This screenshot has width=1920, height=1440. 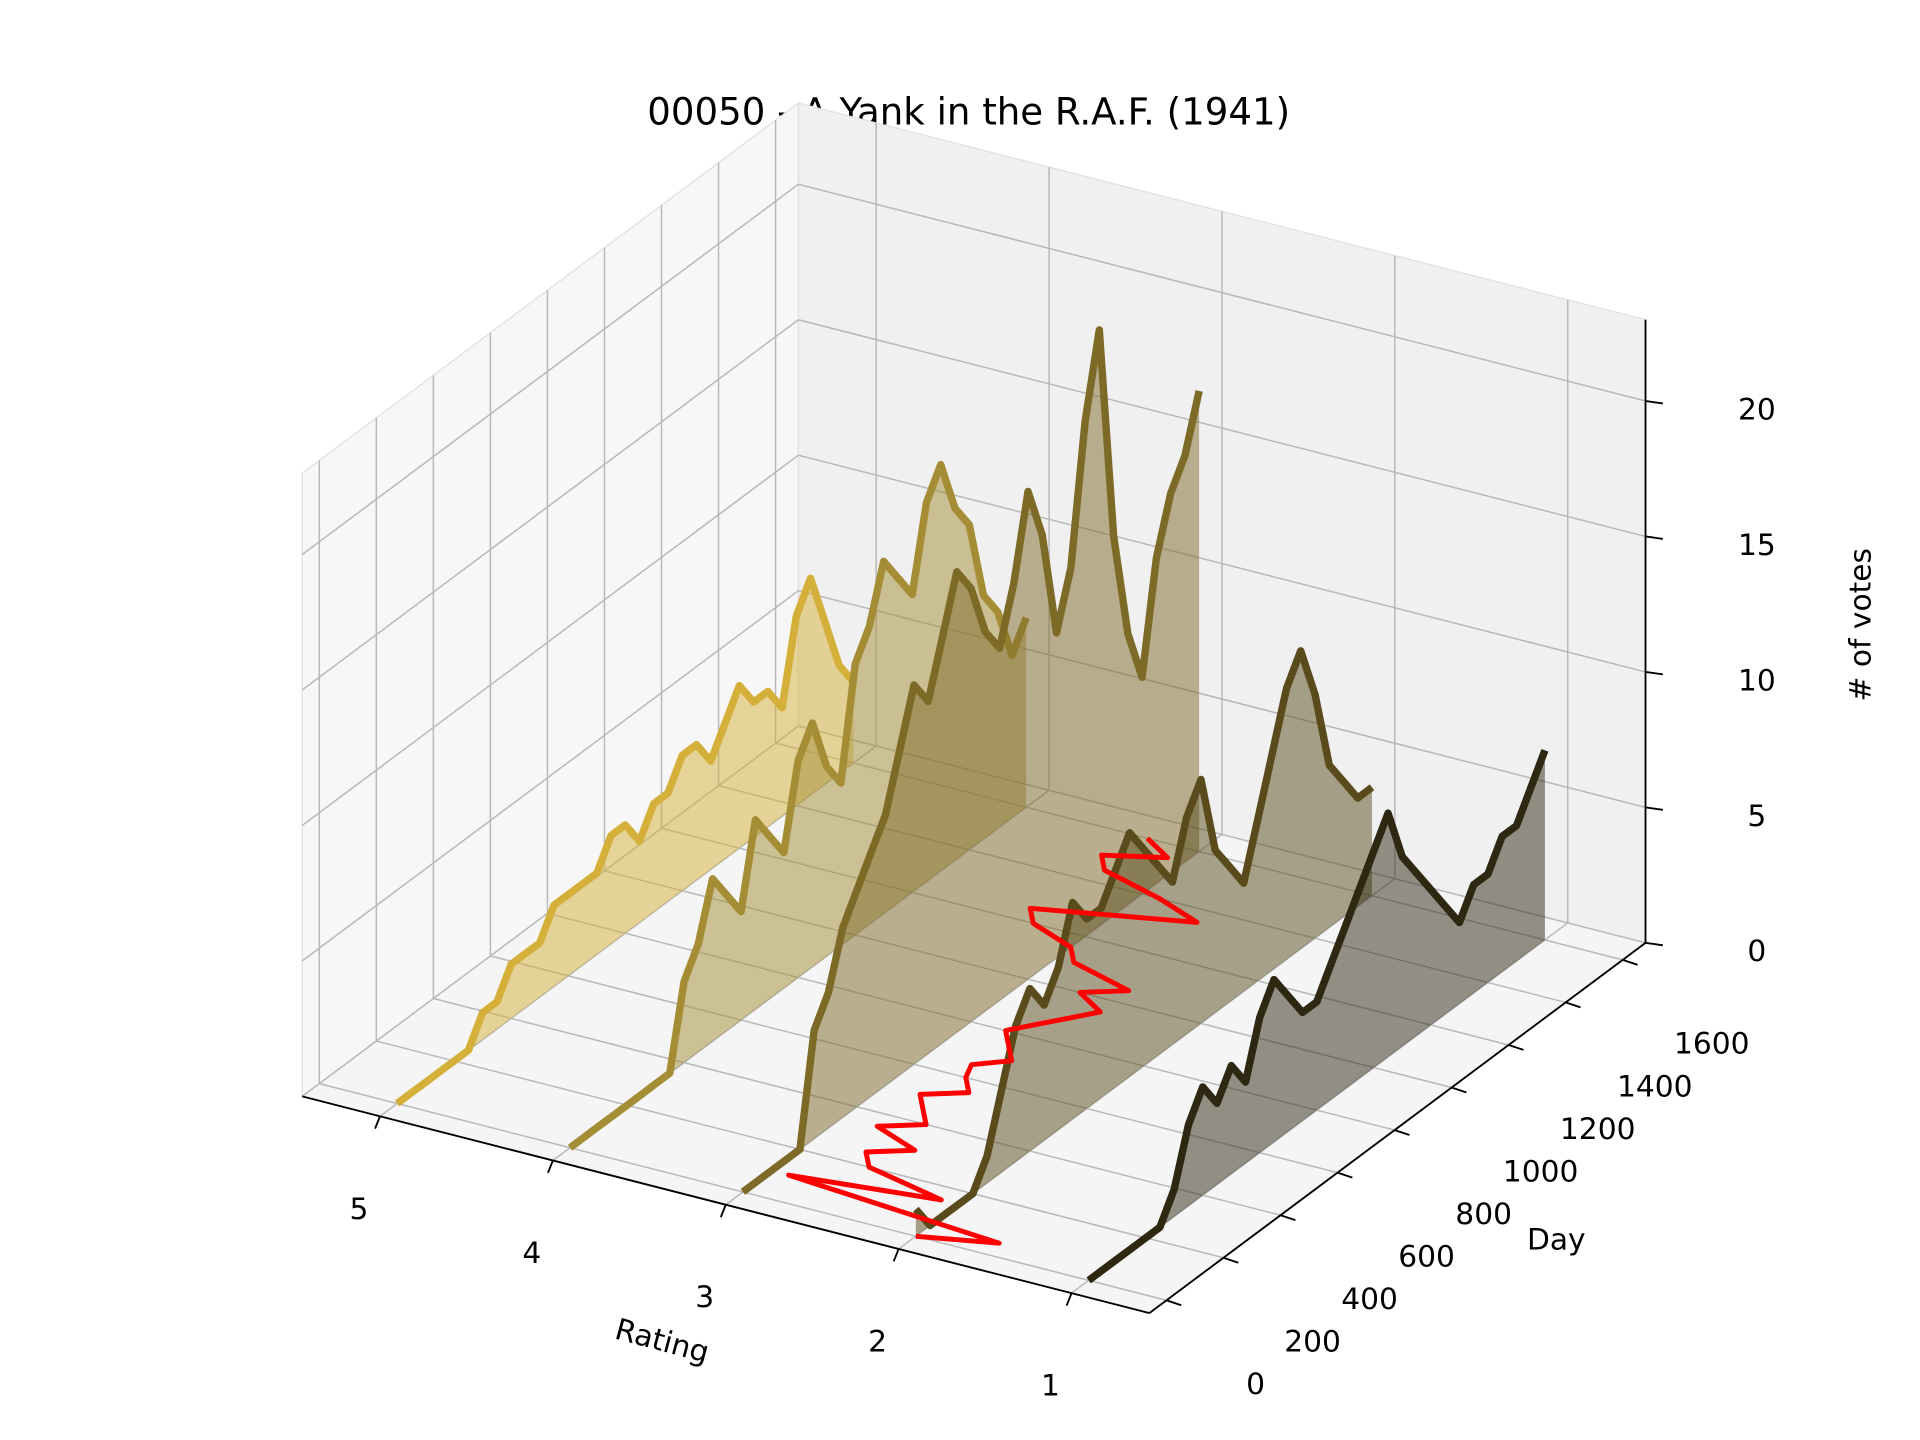 What do you see at coordinates (1757, 545) in the screenshot?
I see `z-tick-label: 15` at bounding box center [1757, 545].